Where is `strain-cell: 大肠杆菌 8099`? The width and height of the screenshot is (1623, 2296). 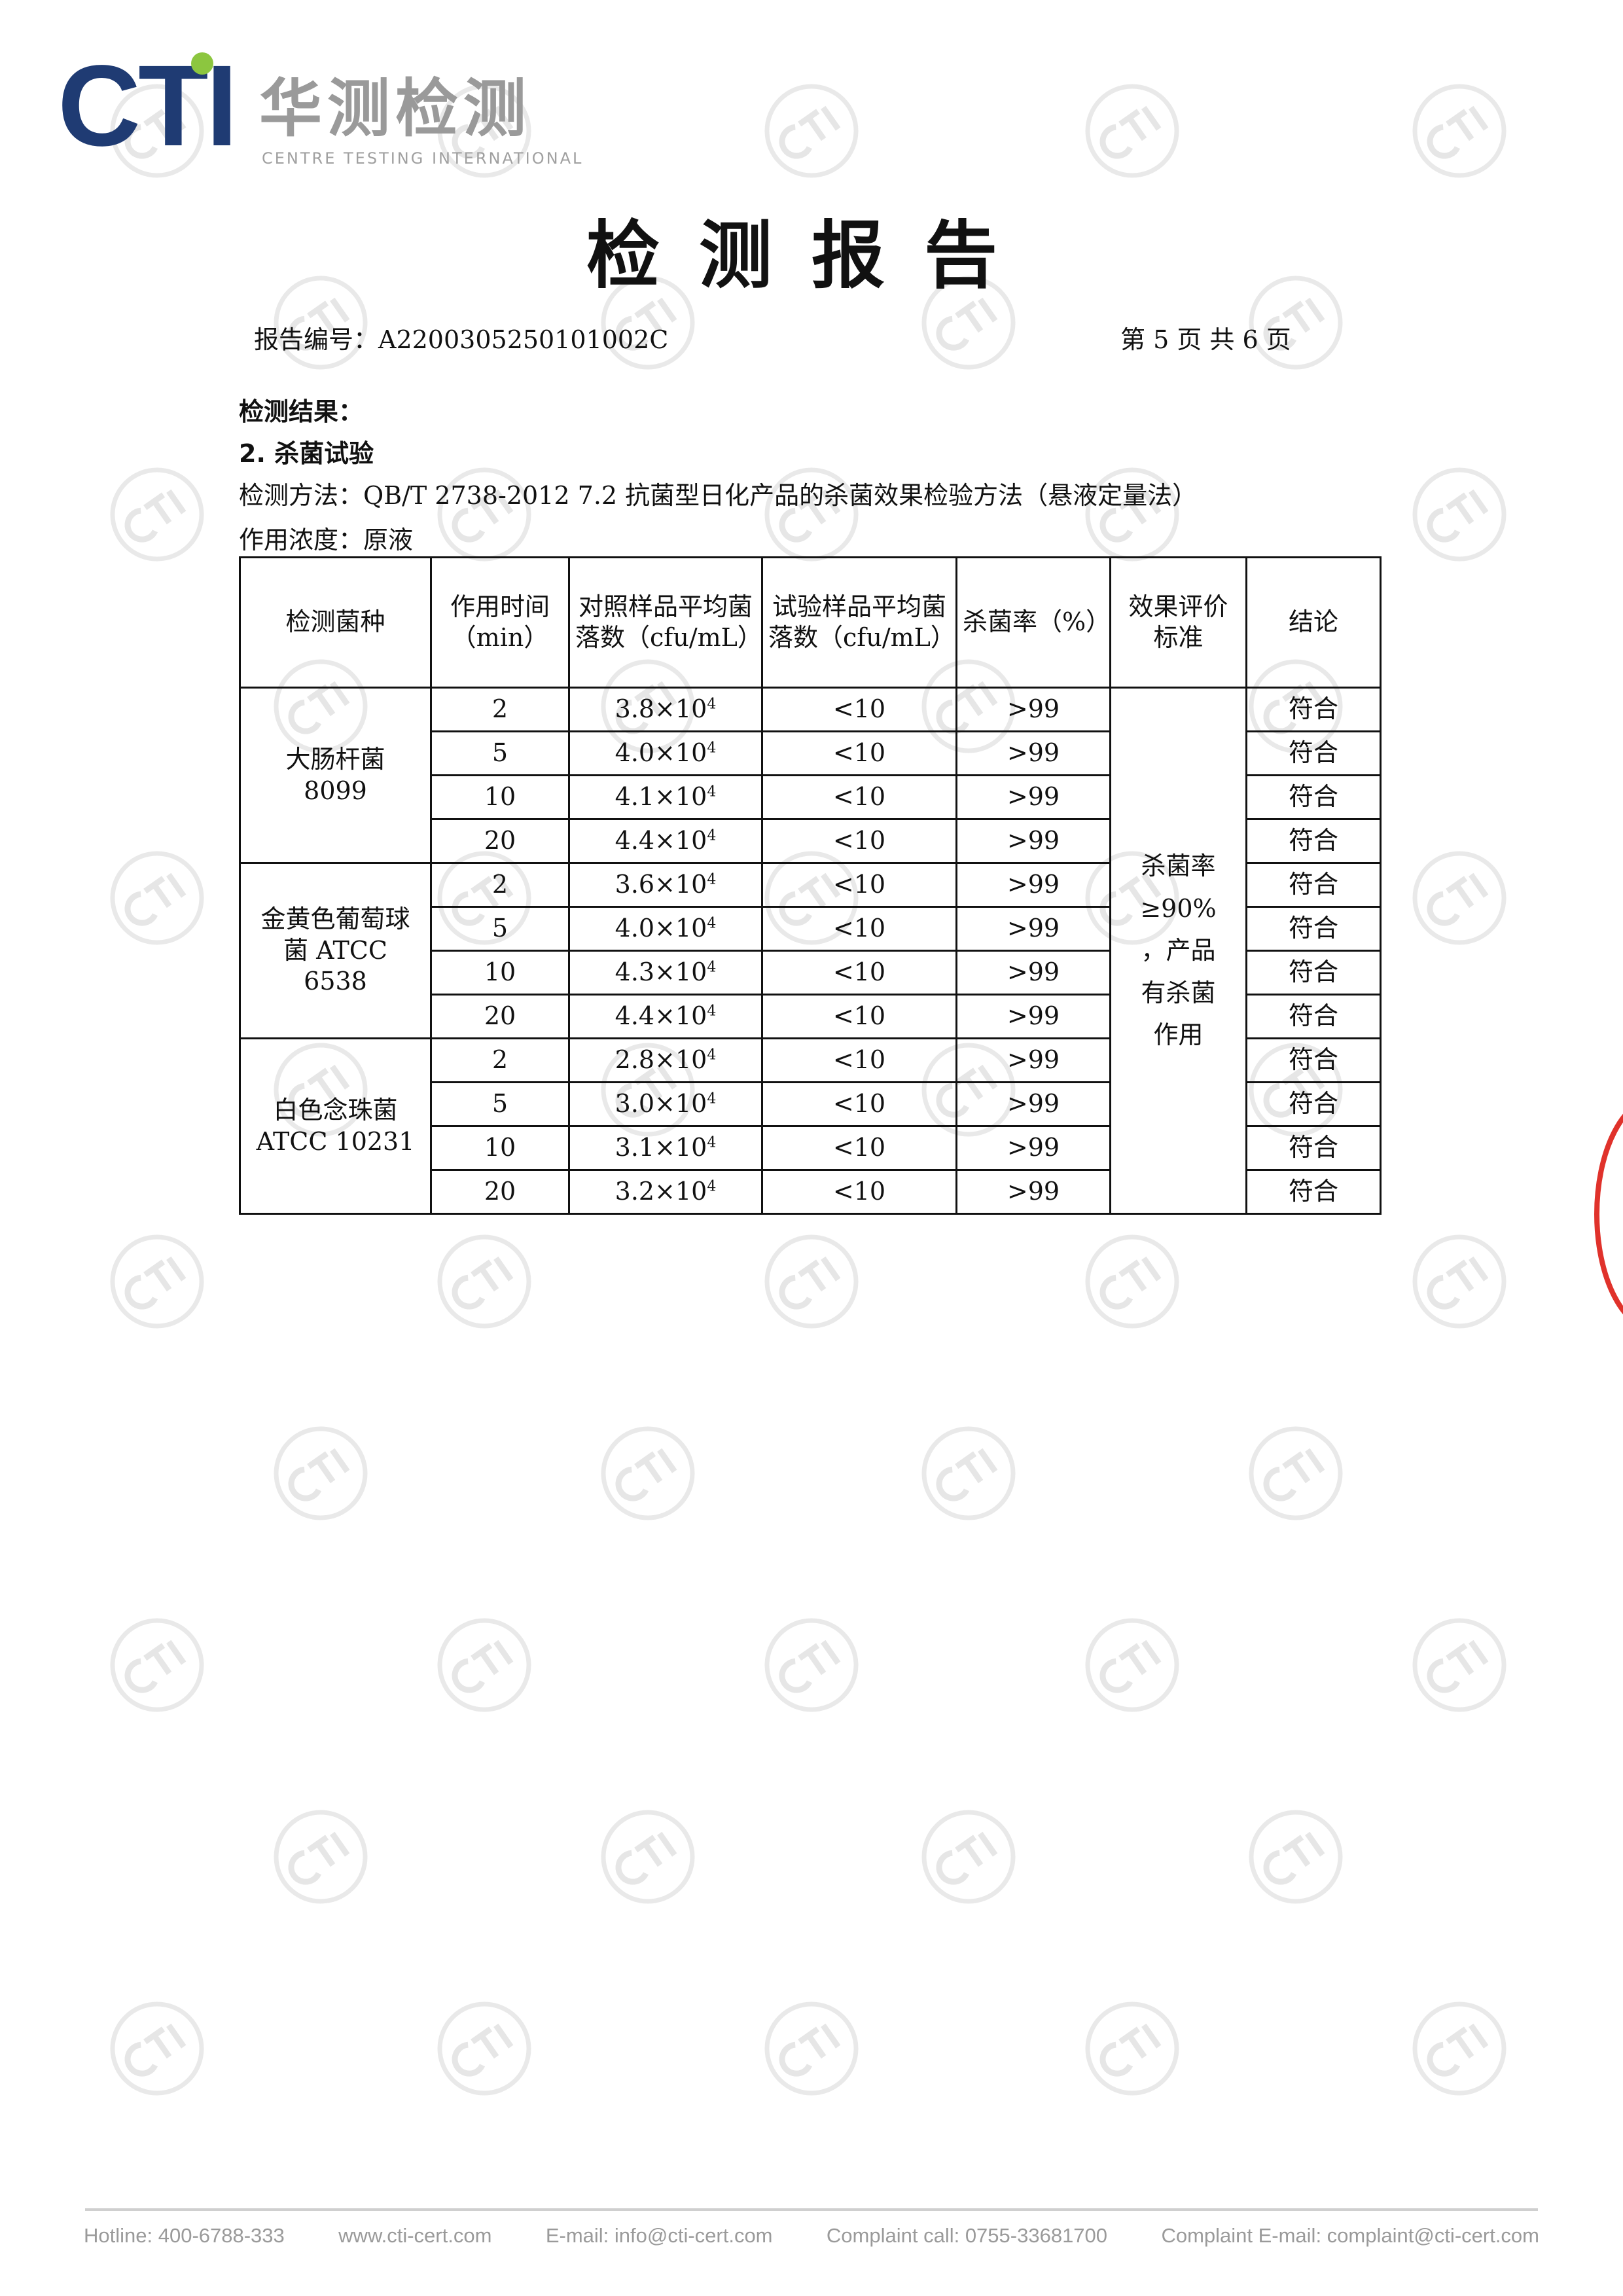 strain-cell: 大肠杆菌 8099 is located at coordinates (335, 775).